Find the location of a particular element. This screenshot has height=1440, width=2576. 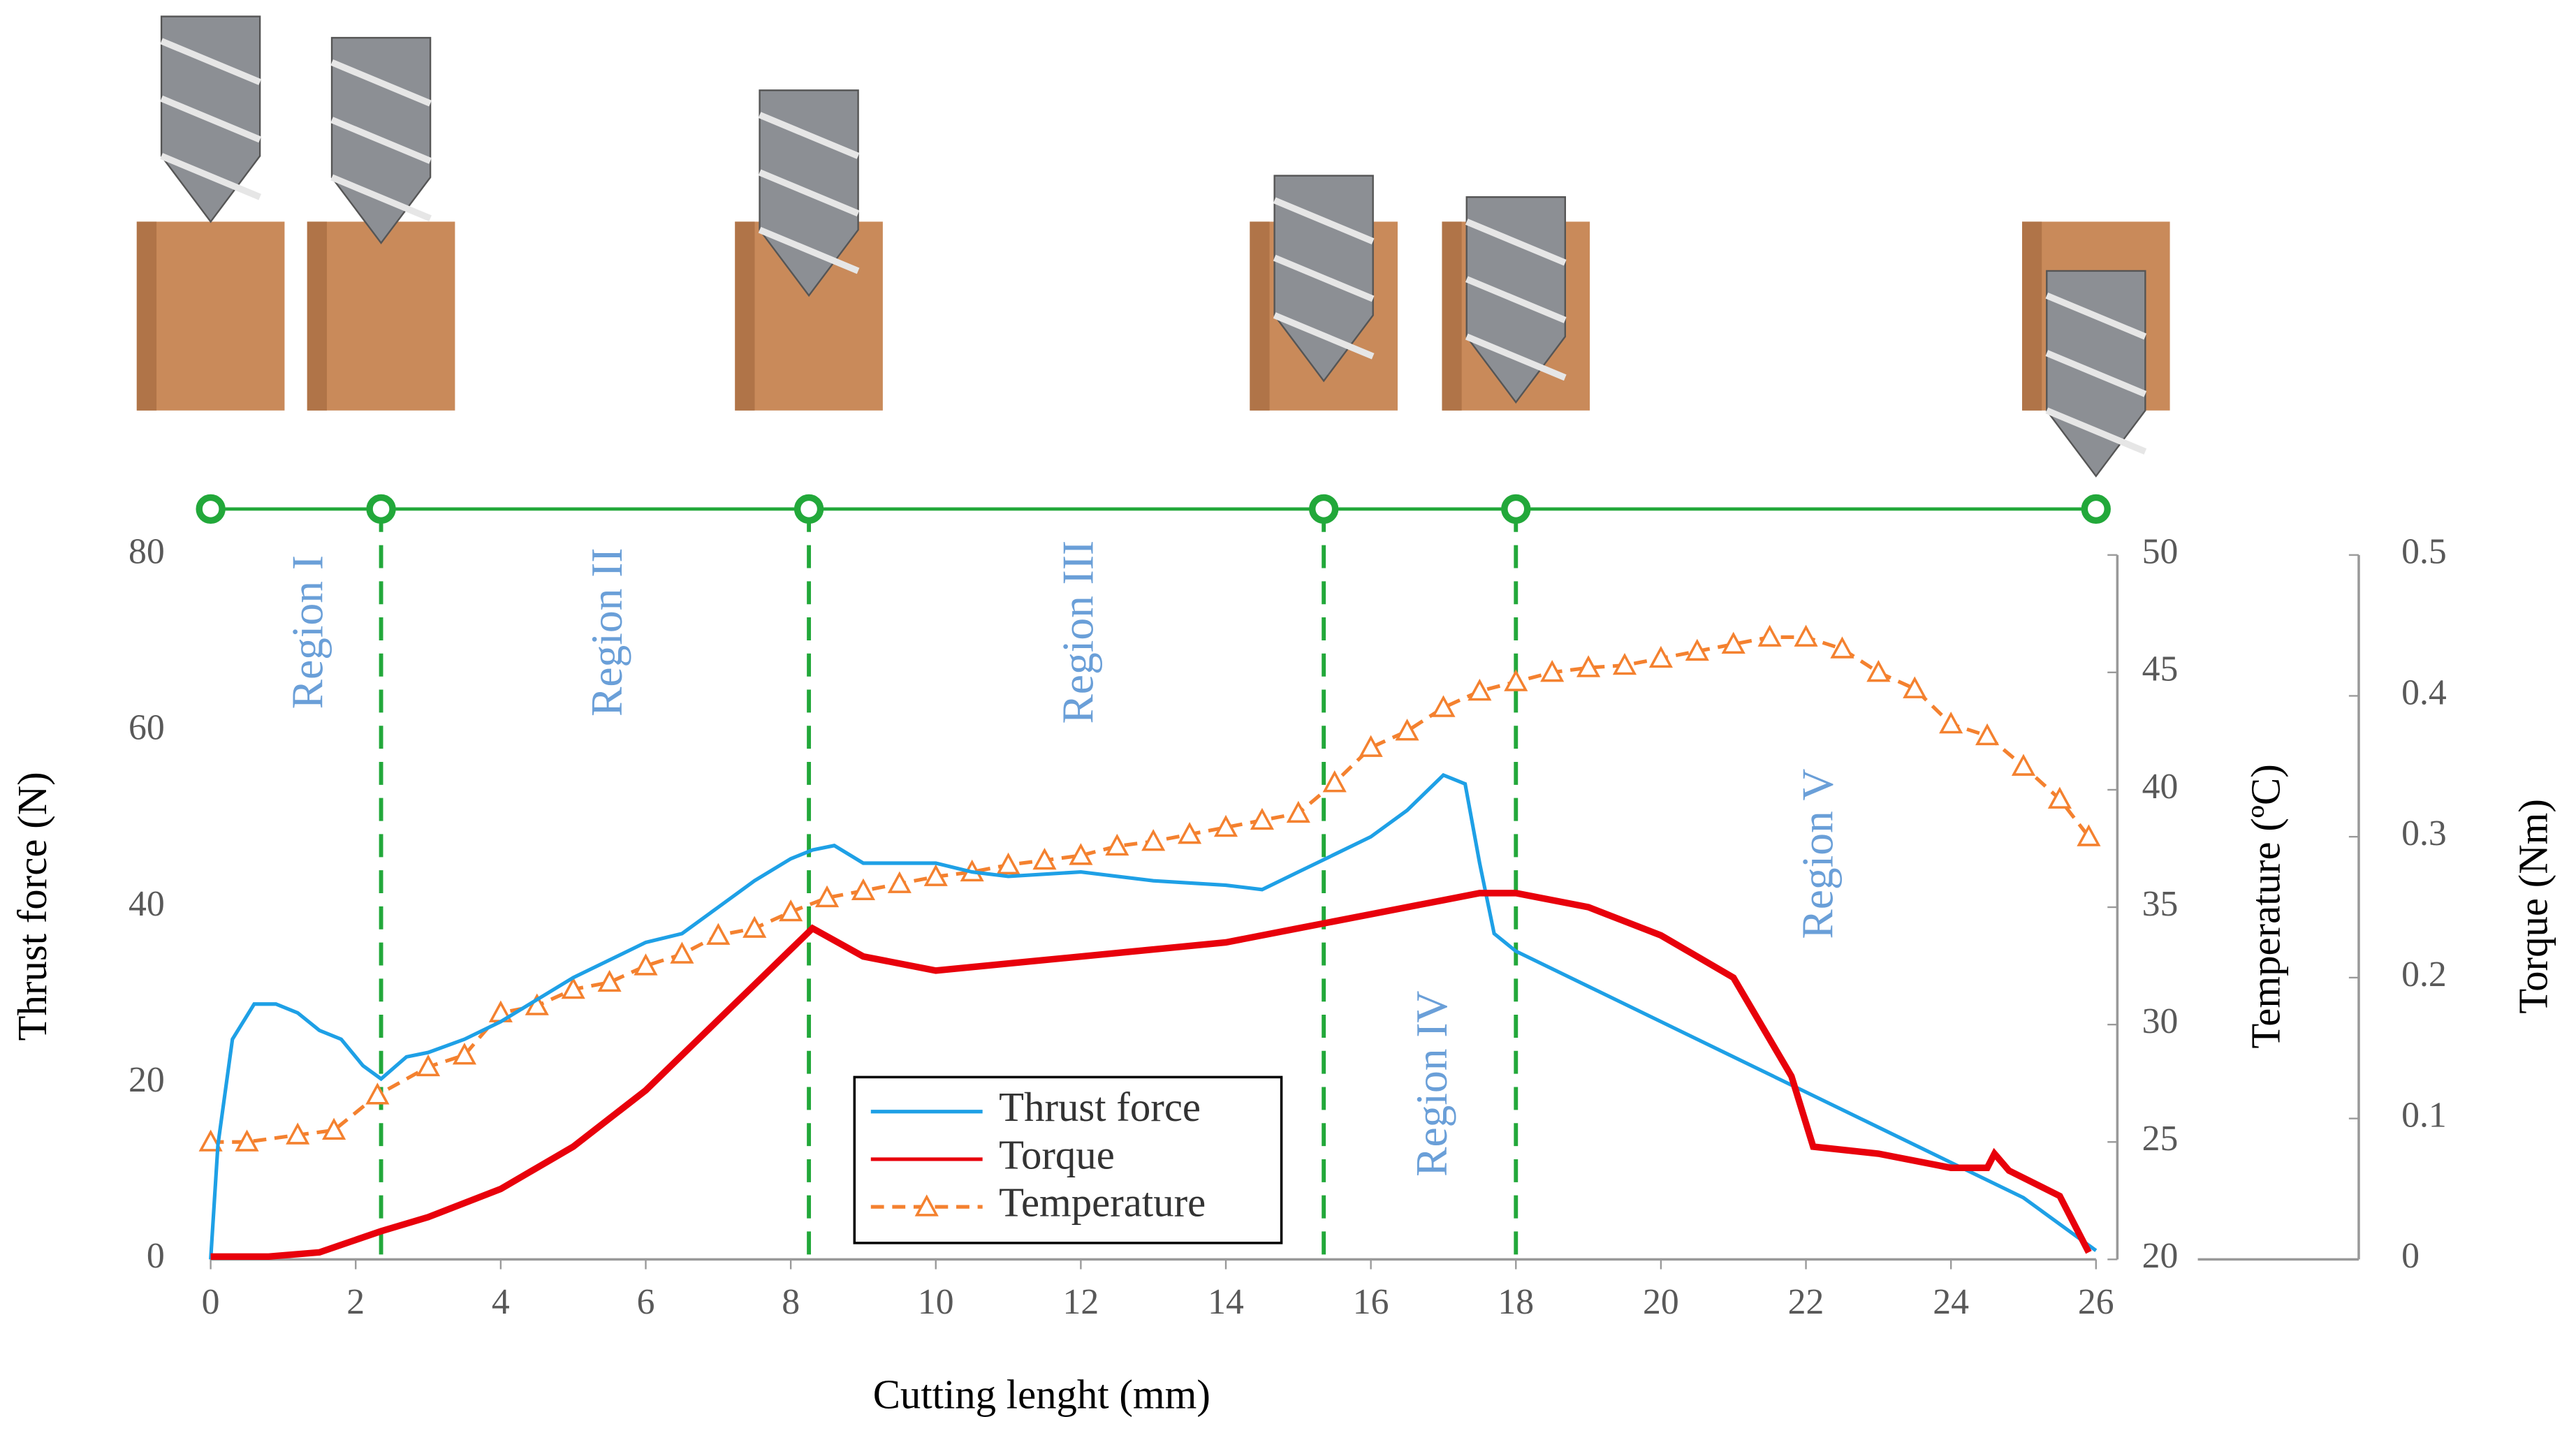

x-tick-label: 22 is located at coordinates (1806, 1302).